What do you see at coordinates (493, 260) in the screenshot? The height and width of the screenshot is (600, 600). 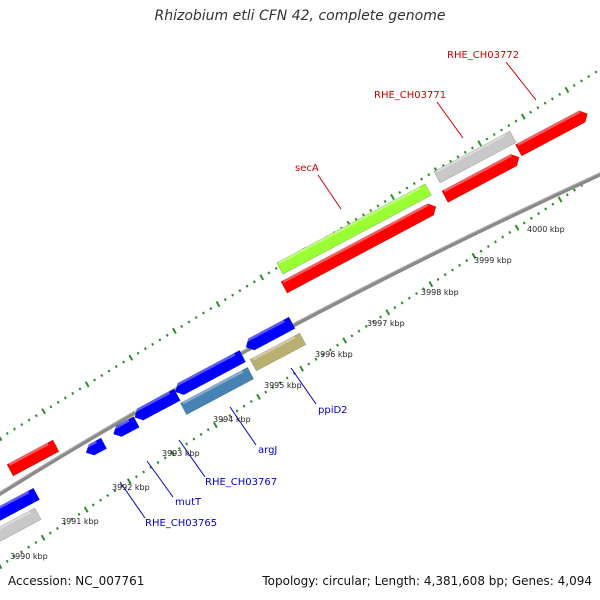 I see `scale-tick-label: 3999 kbp` at bounding box center [493, 260].